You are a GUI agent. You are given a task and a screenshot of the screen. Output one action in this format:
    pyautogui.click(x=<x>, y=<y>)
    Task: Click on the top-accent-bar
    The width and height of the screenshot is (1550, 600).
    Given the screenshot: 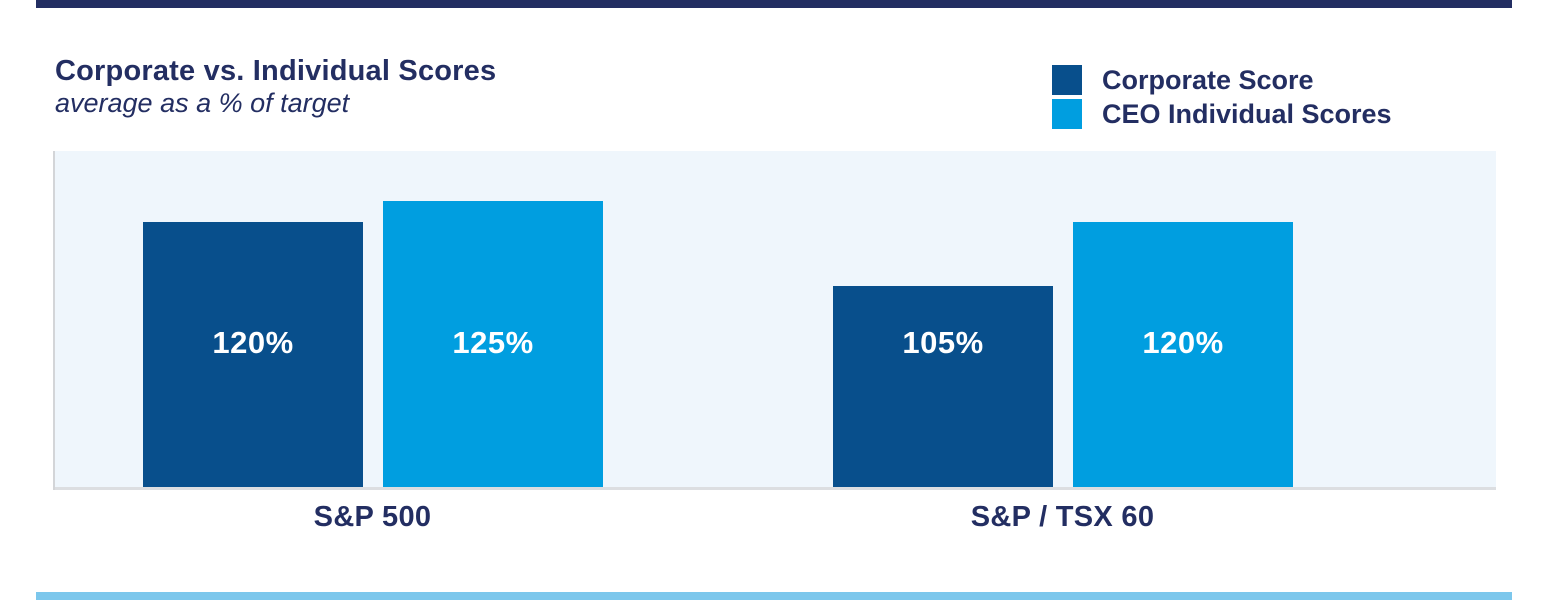 What is the action you would take?
    pyautogui.click(x=774, y=4)
    